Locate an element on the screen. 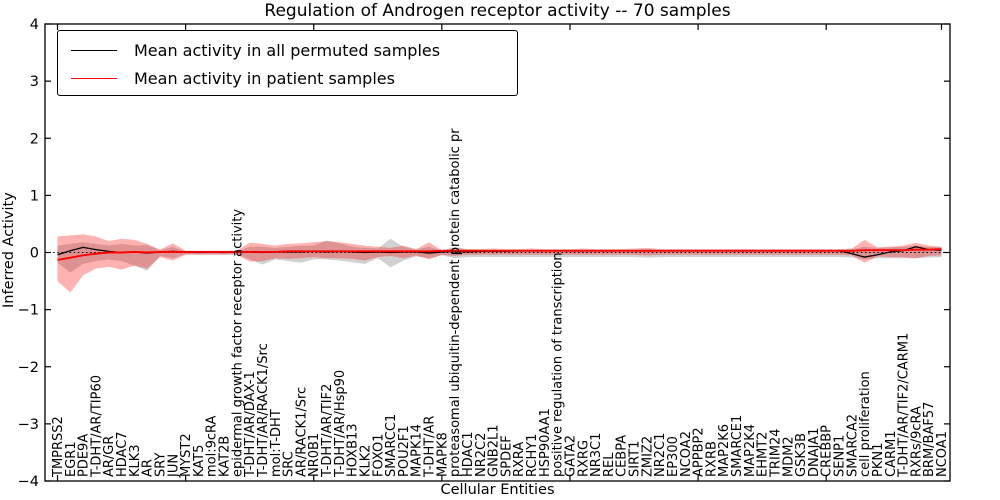 The image size is (1000, 500). x-category-label: AR/GR is located at coordinates (109, 456).